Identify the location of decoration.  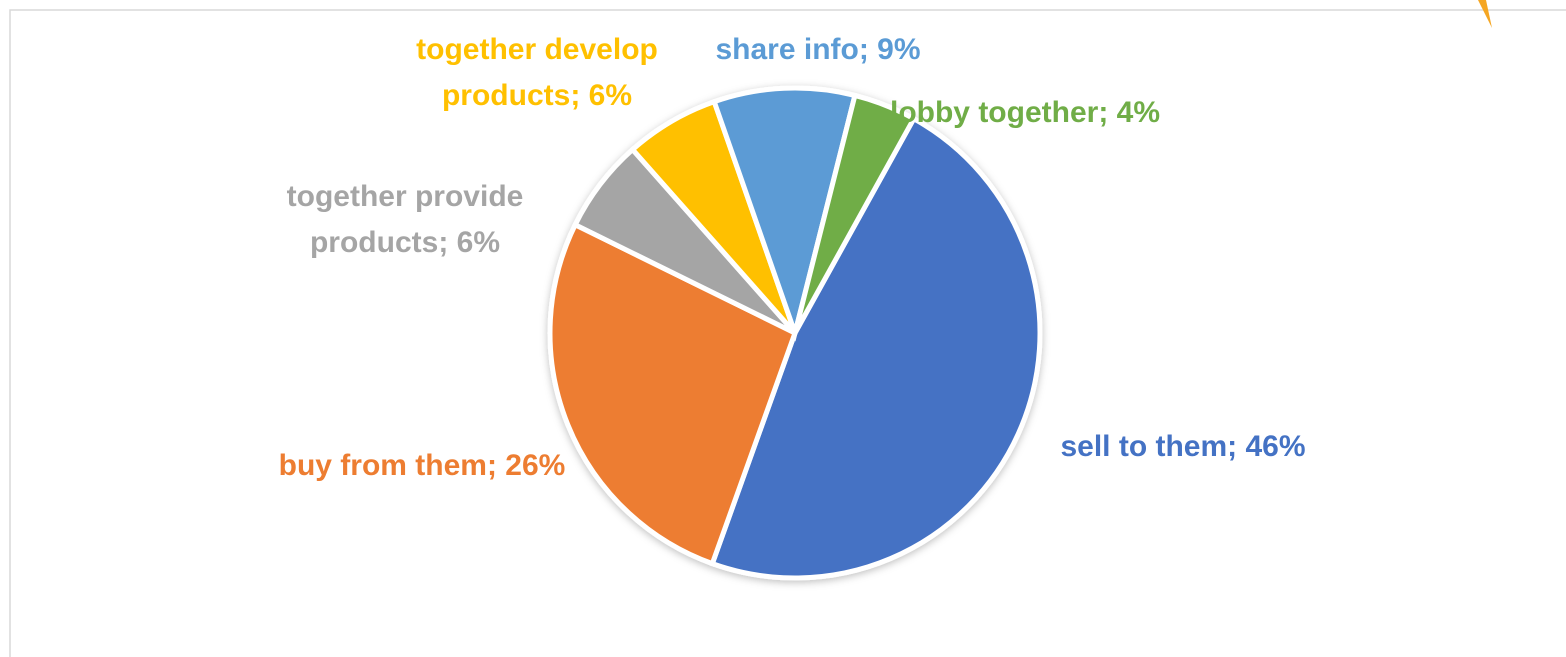
(1485, 14).